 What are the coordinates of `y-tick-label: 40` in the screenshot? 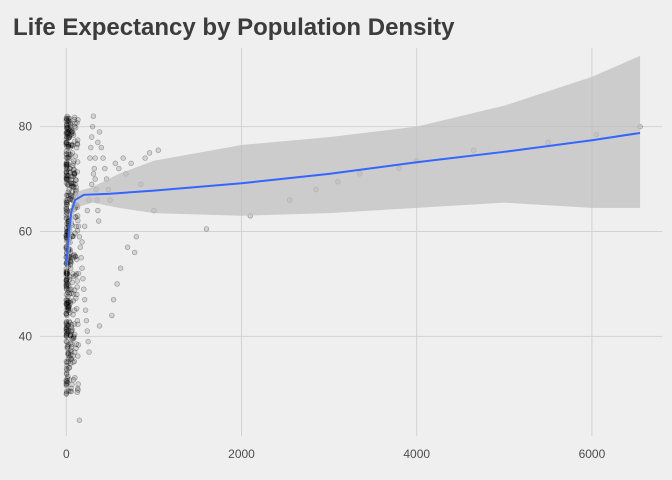 It's located at (26, 336).